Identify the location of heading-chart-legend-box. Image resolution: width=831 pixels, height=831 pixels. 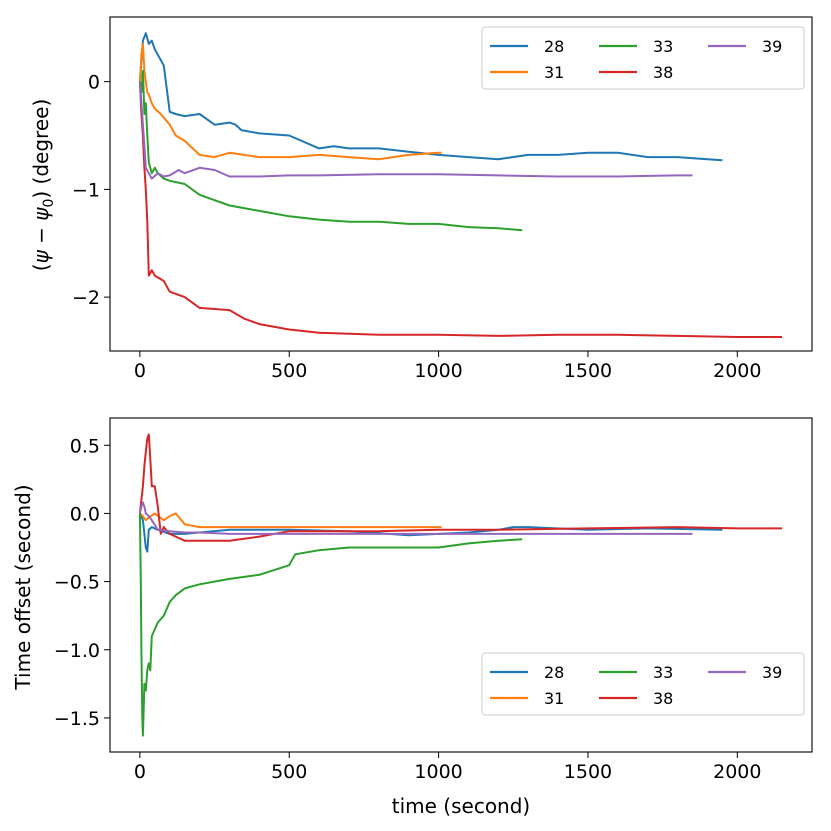
(643, 58).